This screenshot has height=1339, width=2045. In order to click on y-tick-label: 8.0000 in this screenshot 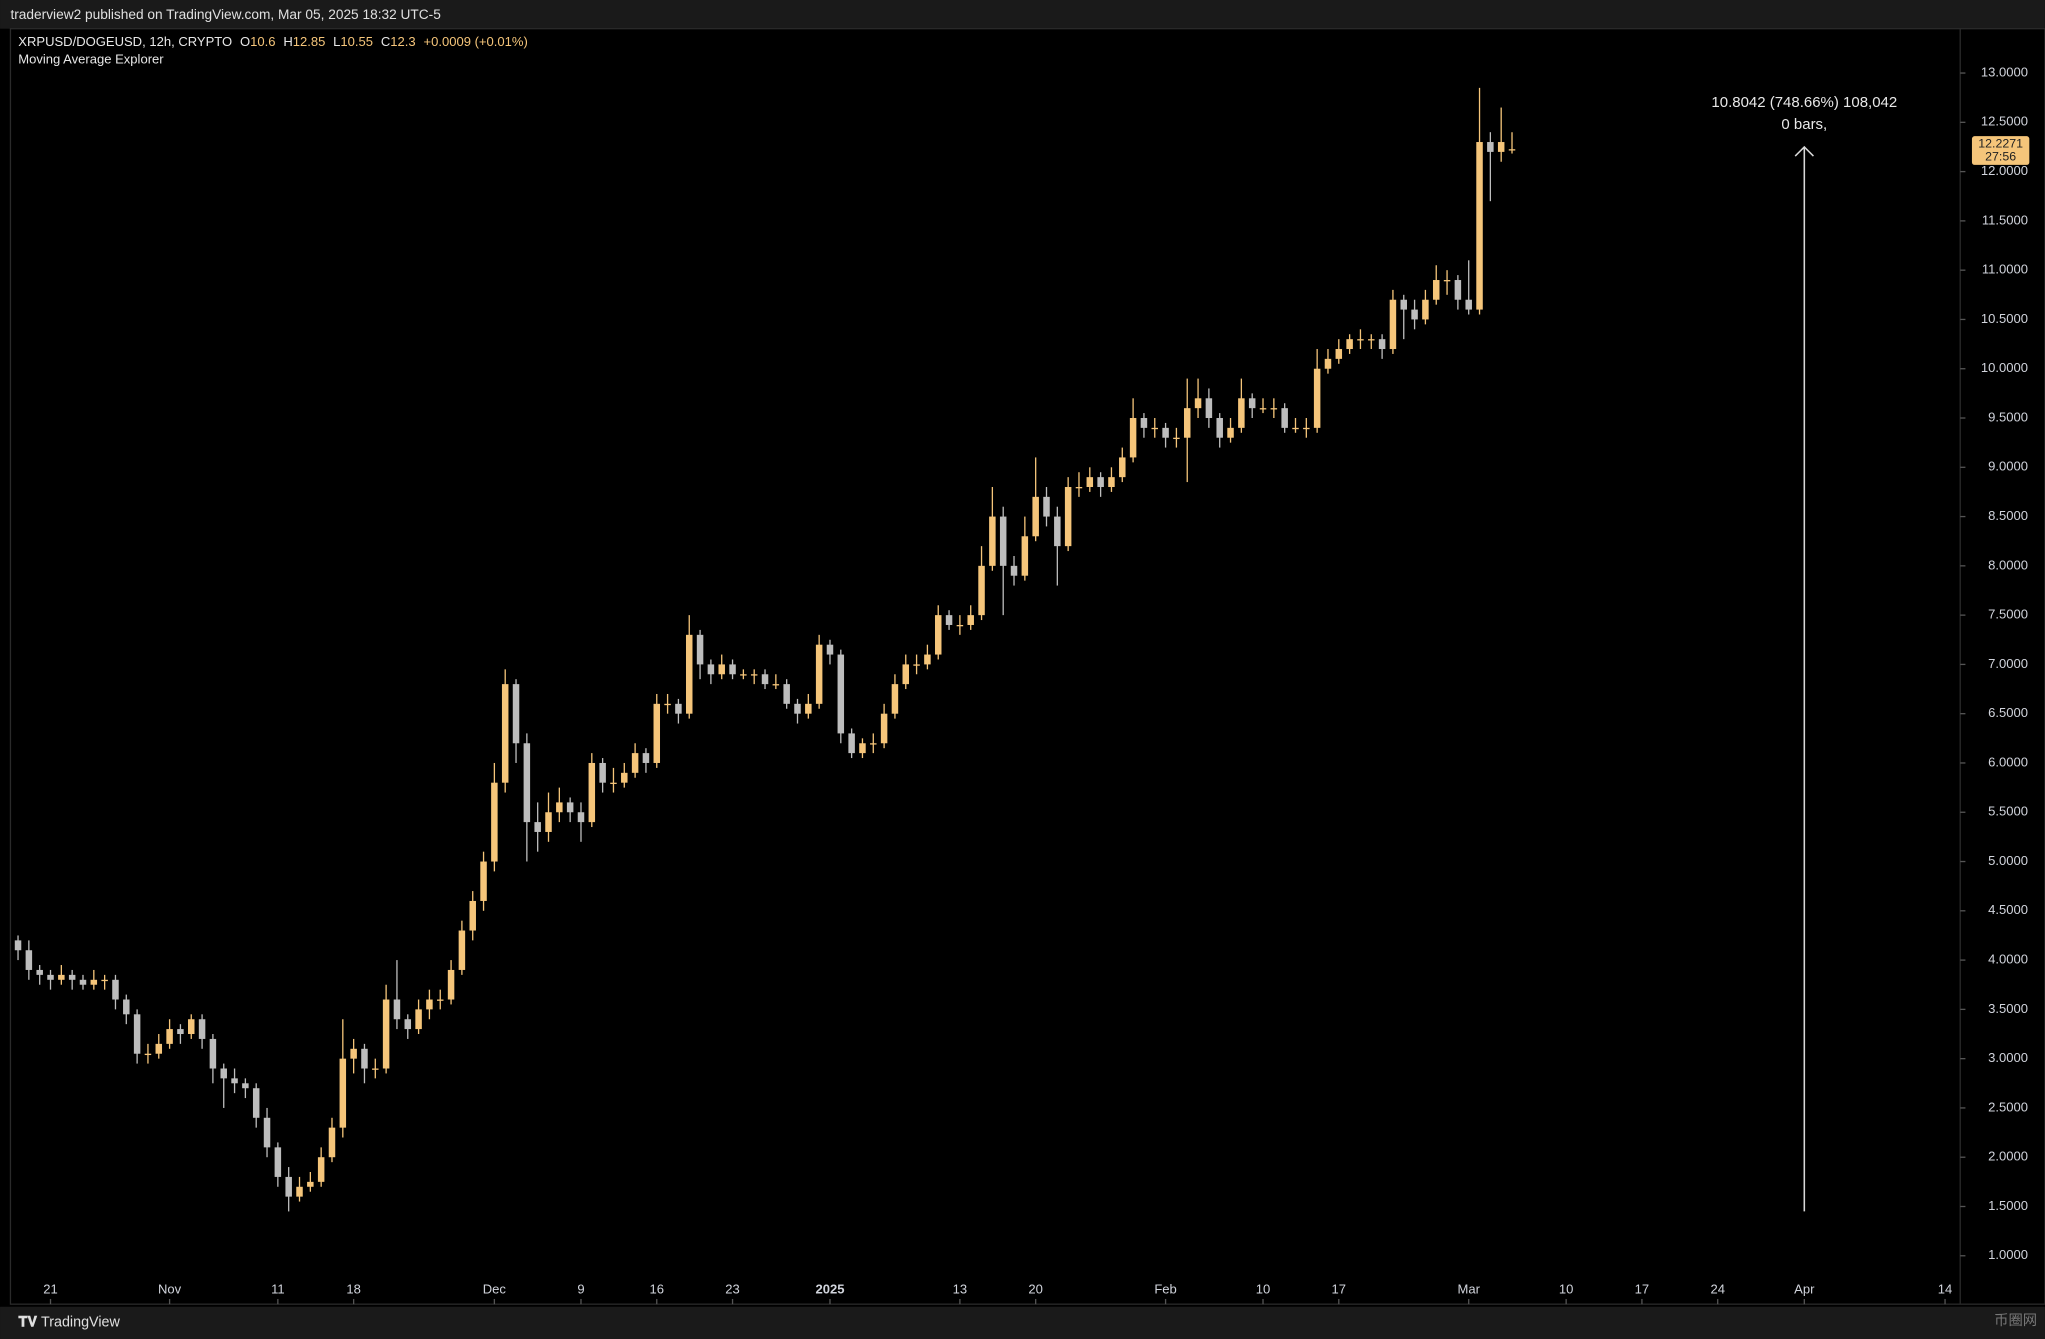, I will do `click(2008, 564)`.